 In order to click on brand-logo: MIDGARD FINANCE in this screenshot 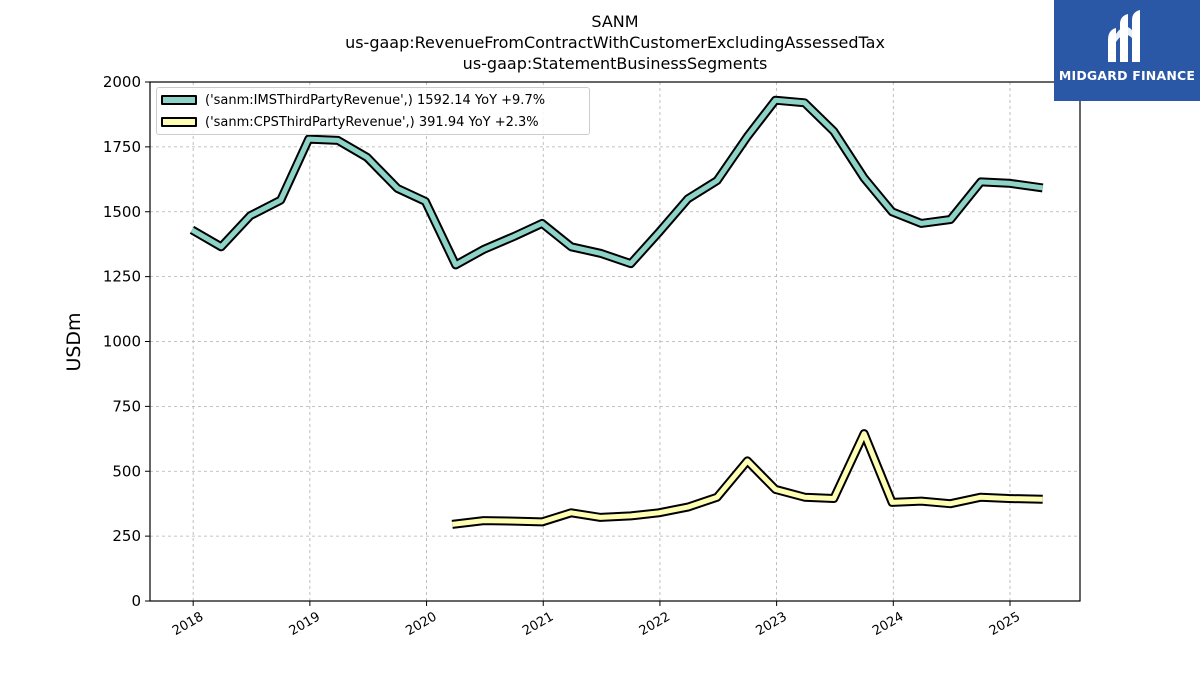, I will do `click(1127, 50)`.